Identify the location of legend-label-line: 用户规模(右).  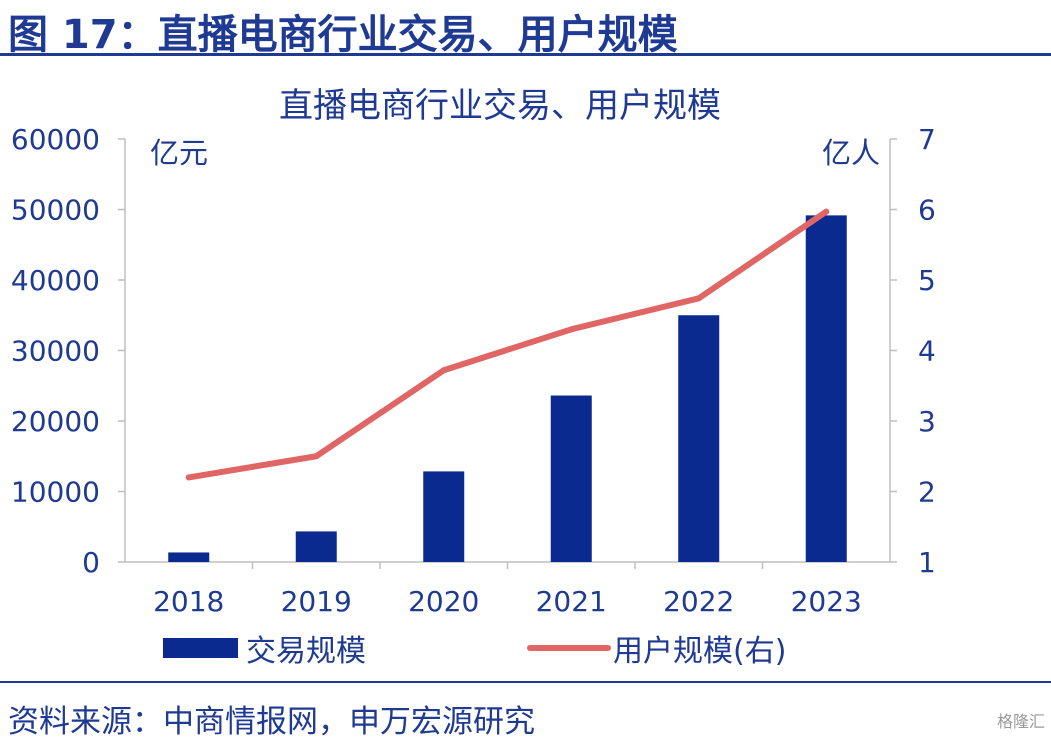
(699, 651).